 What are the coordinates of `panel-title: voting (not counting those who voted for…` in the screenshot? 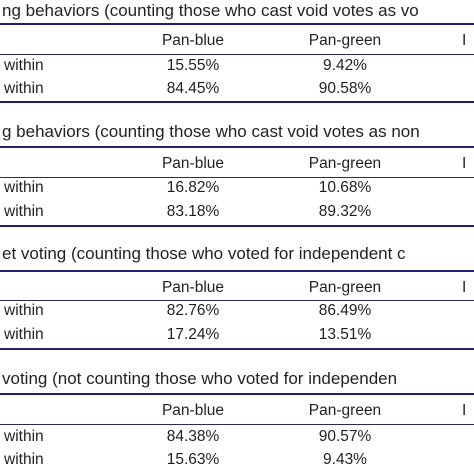 It's located at (200, 378).